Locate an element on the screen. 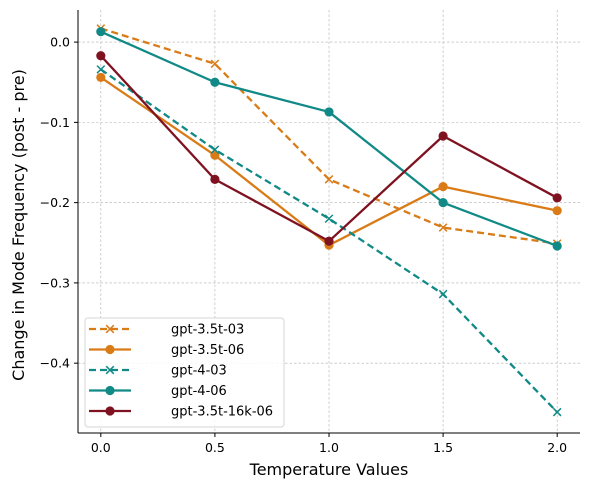 The width and height of the screenshot is (590, 490). legend-entry: gpt-4-03 is located at coordinates (158, 371).